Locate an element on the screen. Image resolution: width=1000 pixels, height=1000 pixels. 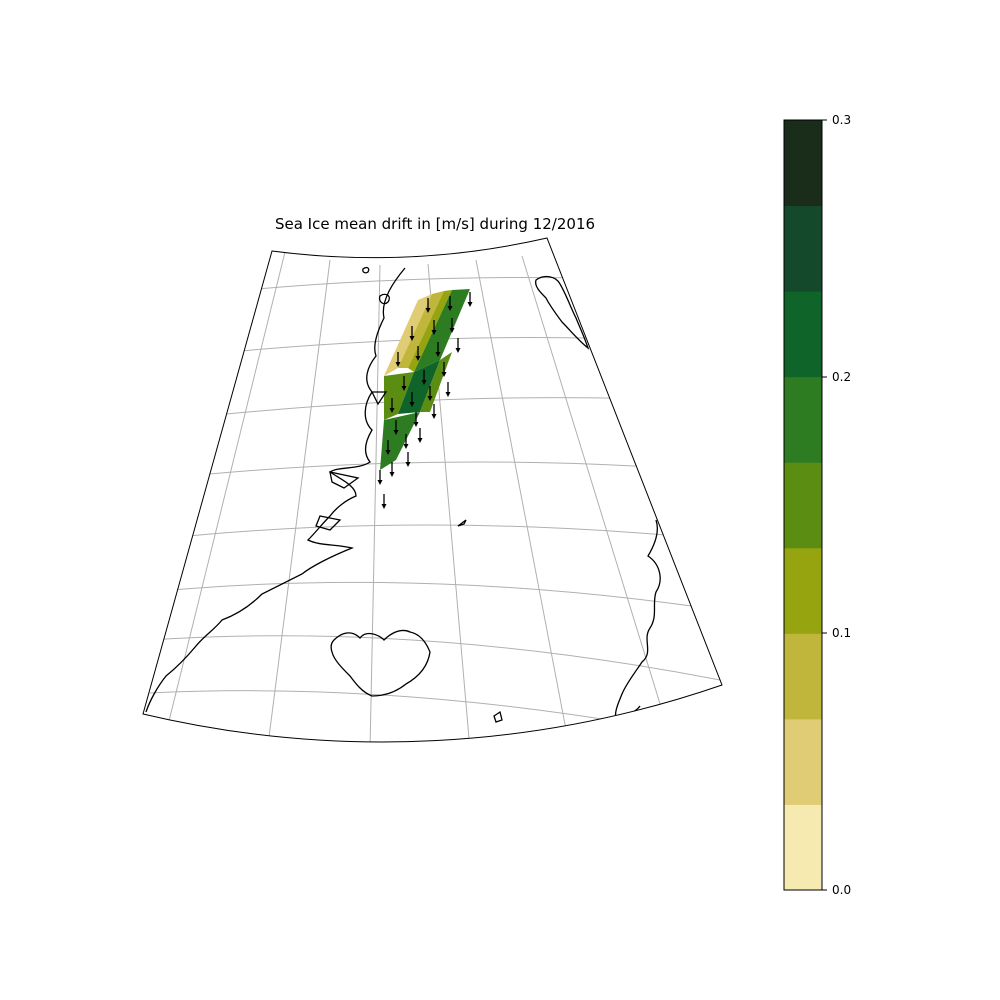
colorbar-segments is located at coordinates (803, 505).